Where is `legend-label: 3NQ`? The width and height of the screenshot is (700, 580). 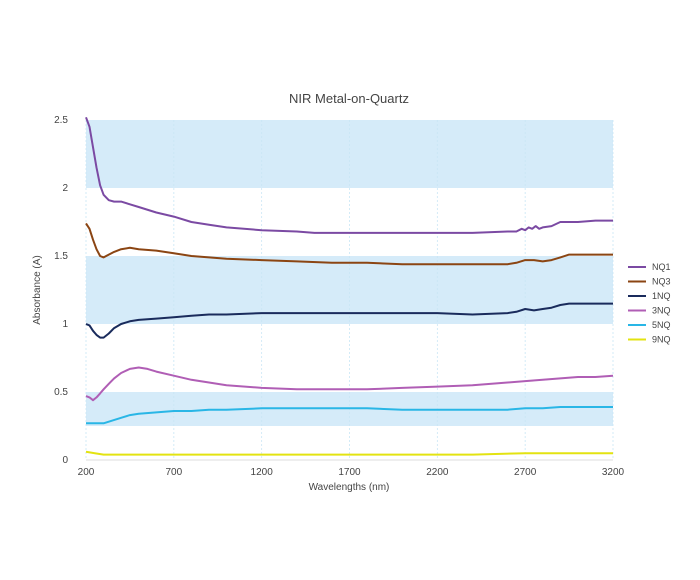 legend-label: 3NQ is located at coordinates (661, 311).